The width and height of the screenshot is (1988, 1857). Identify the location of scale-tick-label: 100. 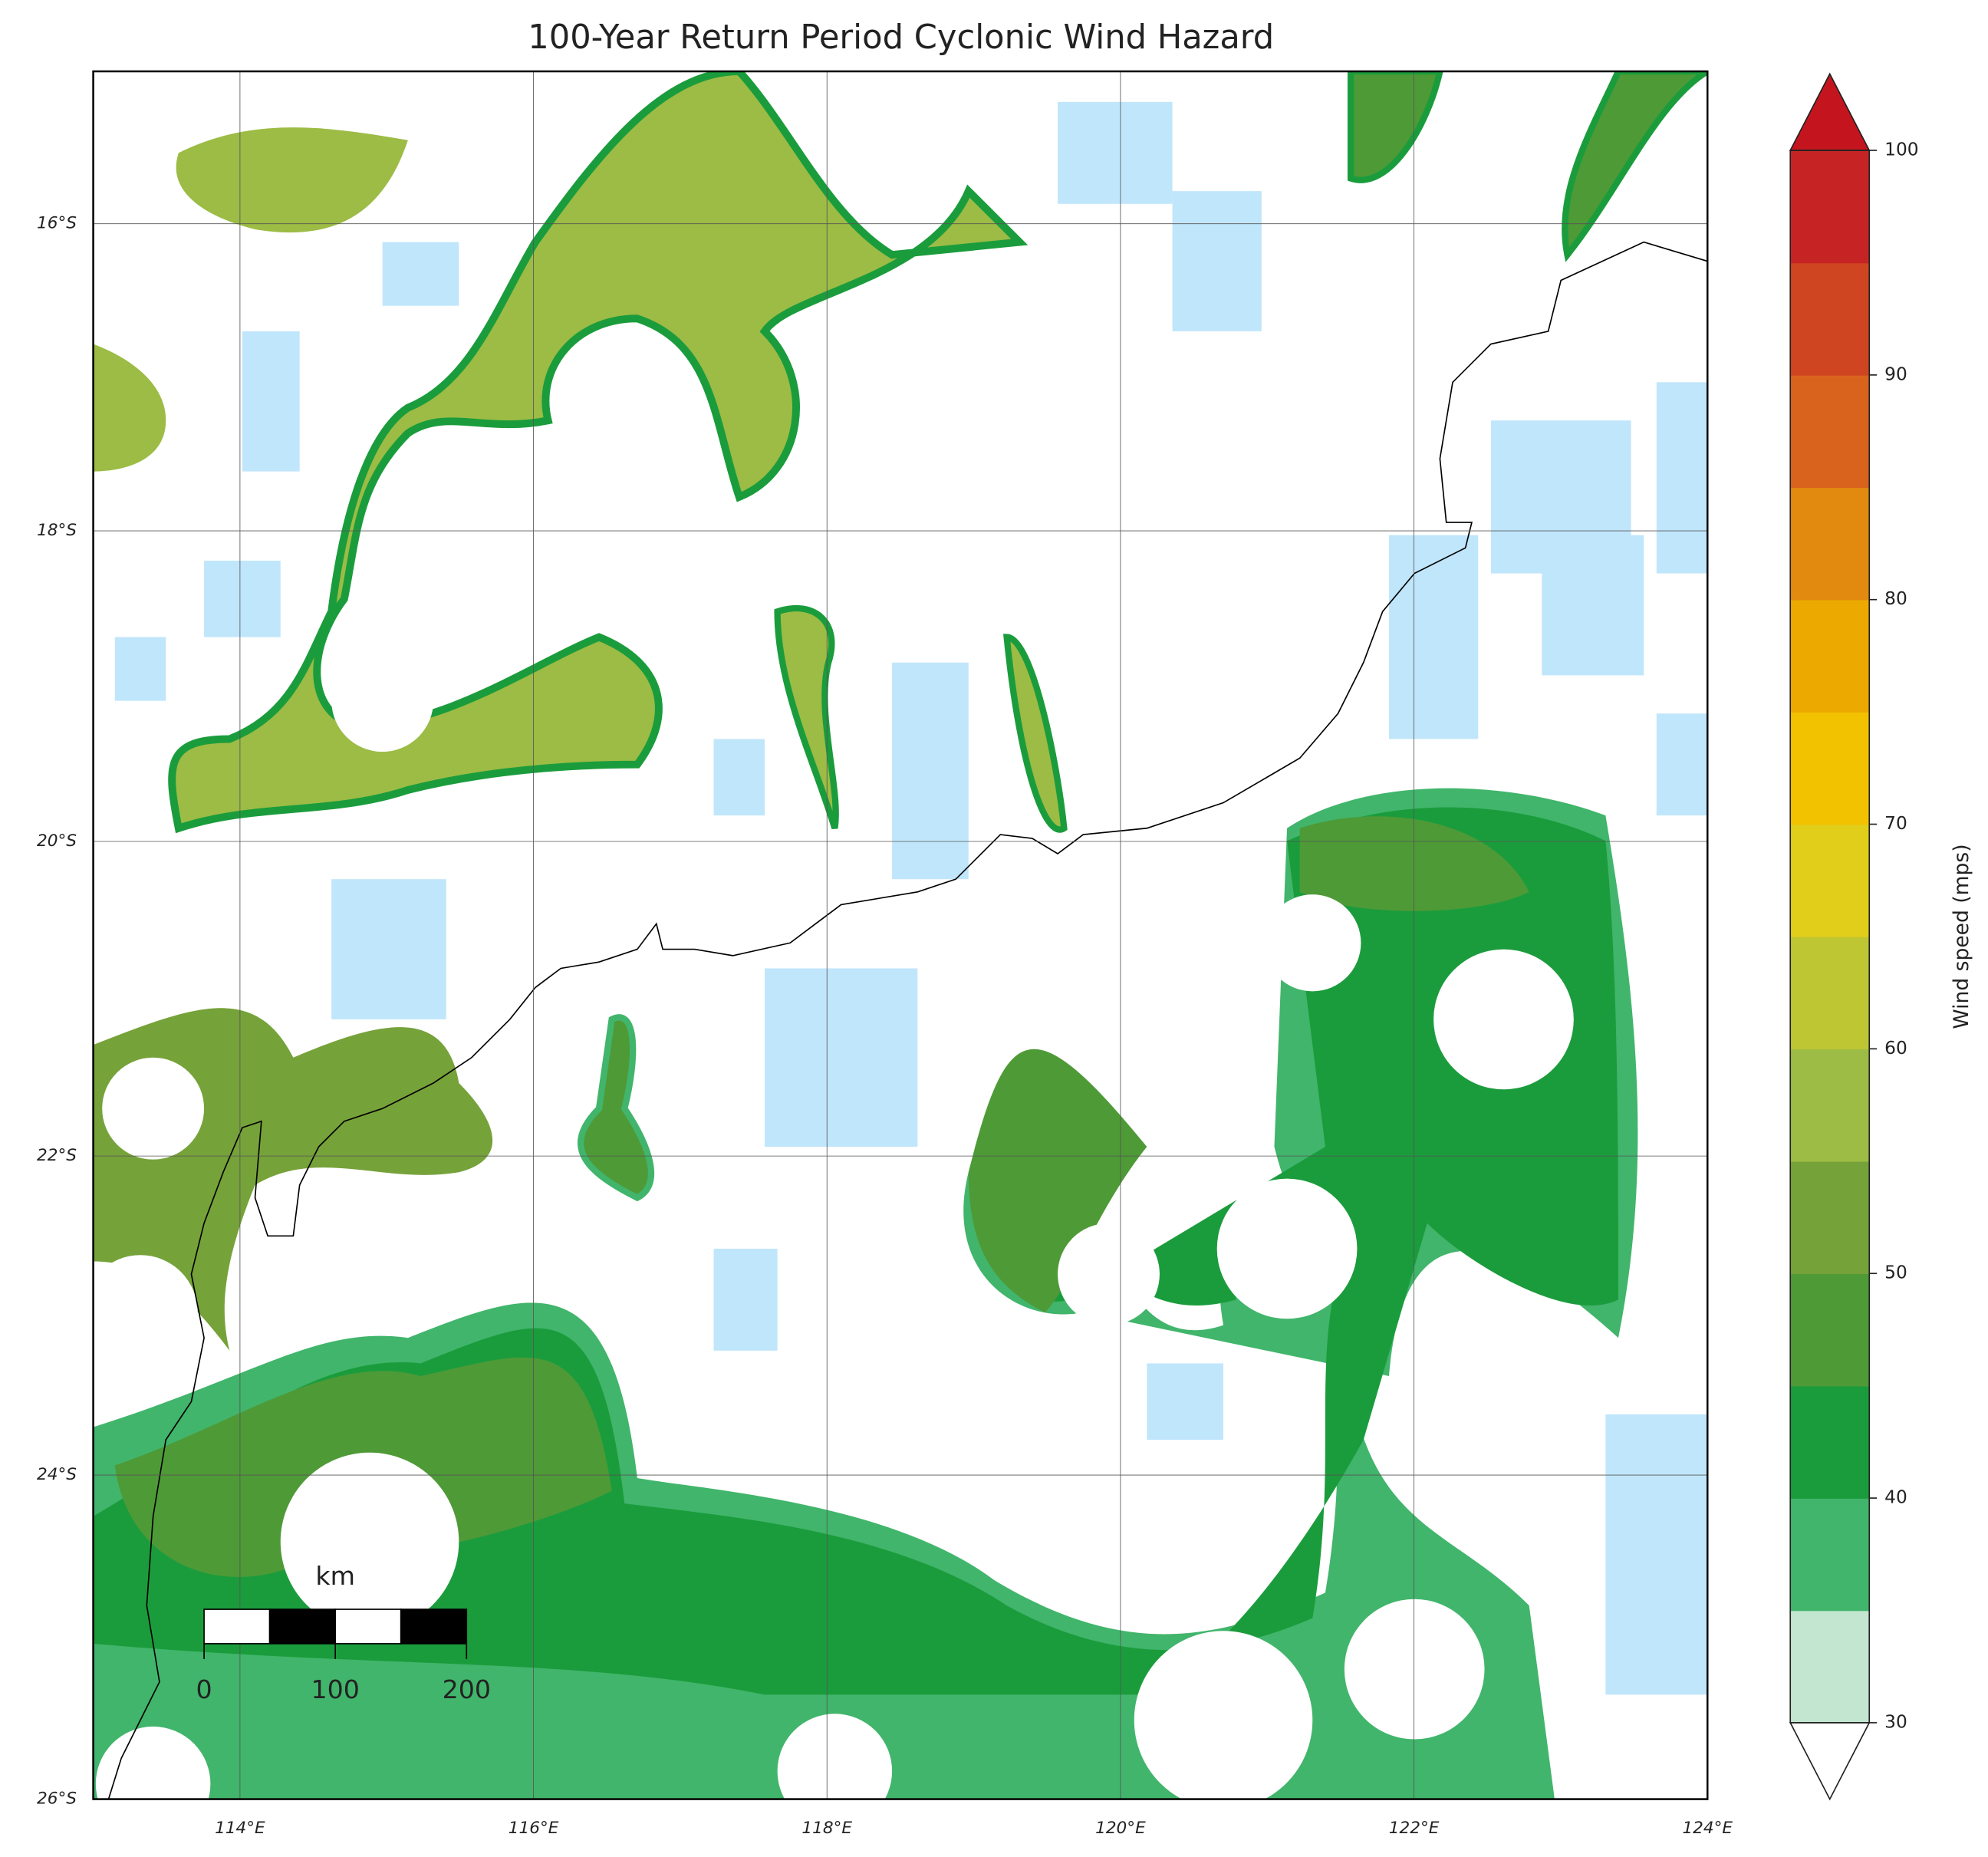
(335, 1689).